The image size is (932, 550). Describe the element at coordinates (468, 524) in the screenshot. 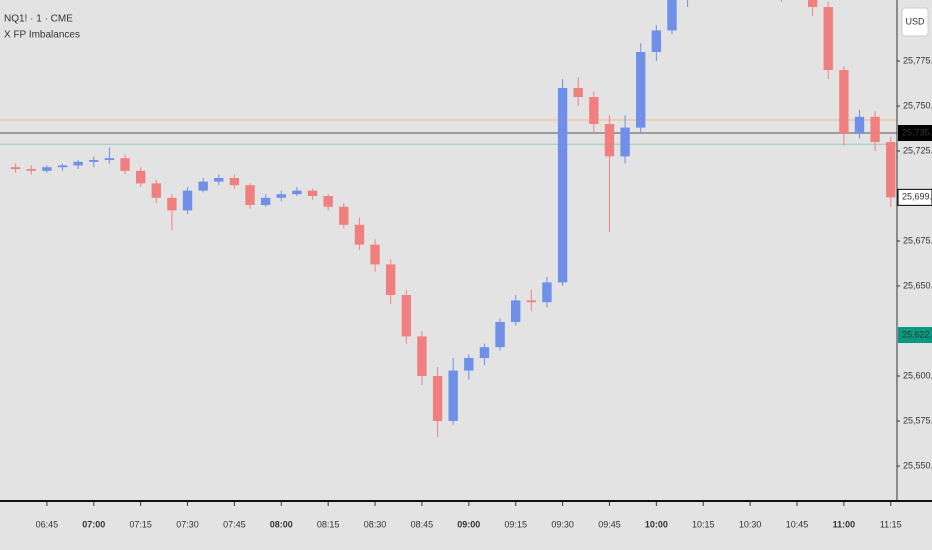

I see `x-tick-label: 09:00` at that location.